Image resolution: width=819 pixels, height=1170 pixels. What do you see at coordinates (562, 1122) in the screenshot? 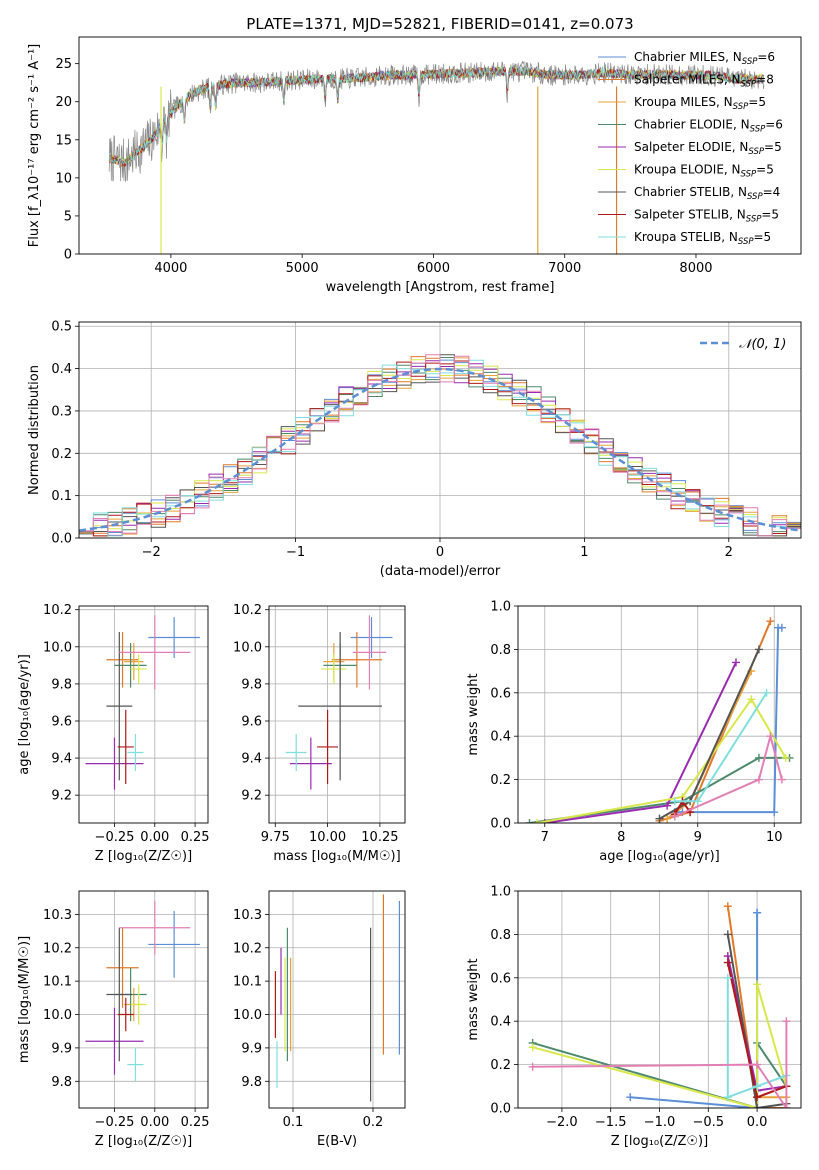
I see `x-tick-label: −2.0` at bounding box center [562, 1122].